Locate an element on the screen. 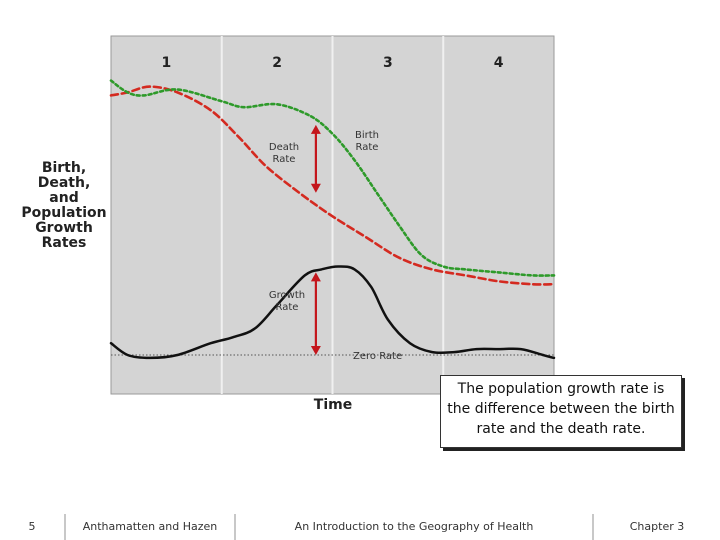 Image resolution: width=720 pixels, height=540 pixels. y-axis-label-line: and is located at coordinates (64, 198).